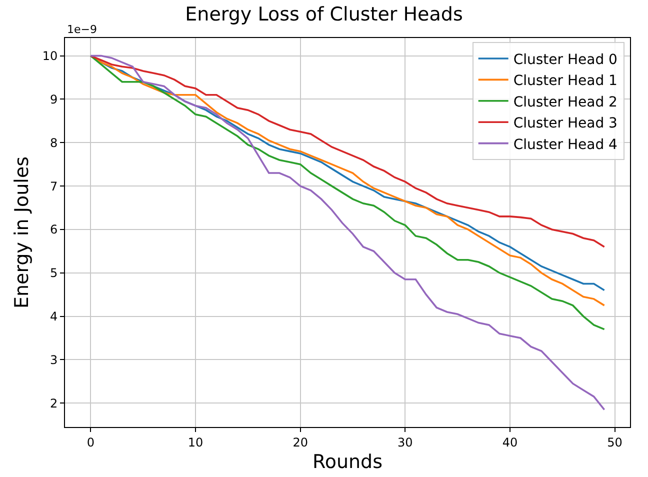 The height and width of the screenshot is (477, 648). Describe the element at coordinates (300, 442) in the screenshot. I see `x-tick-label: 20` at that location.